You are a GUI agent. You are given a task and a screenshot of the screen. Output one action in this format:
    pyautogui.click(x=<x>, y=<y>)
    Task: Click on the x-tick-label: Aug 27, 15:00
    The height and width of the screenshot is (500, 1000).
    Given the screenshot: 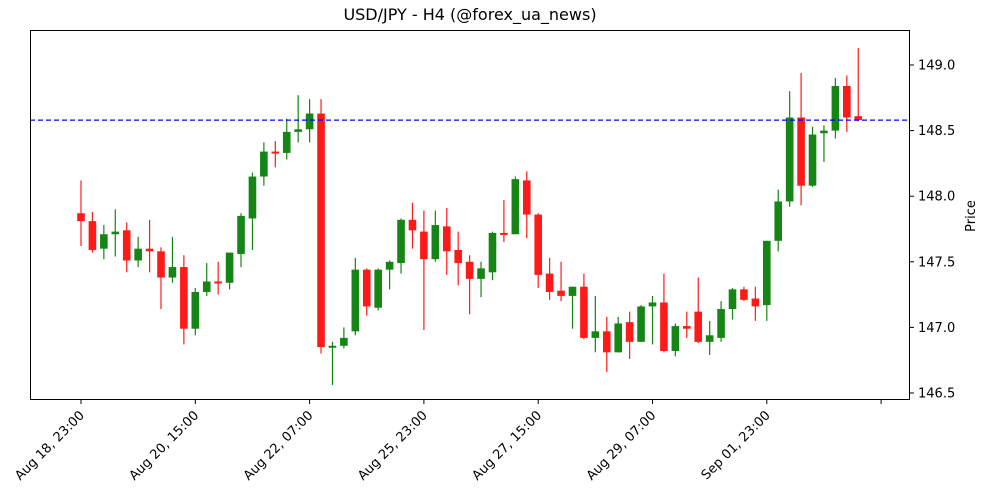 What is the action you would take?
    pyautogui.click(x=508, y=446)
    